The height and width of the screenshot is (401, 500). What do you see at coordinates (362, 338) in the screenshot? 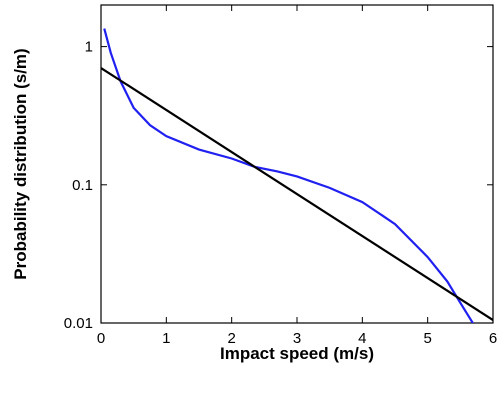
I see `x-tick-label: 4` at bounding box center [362, 338].